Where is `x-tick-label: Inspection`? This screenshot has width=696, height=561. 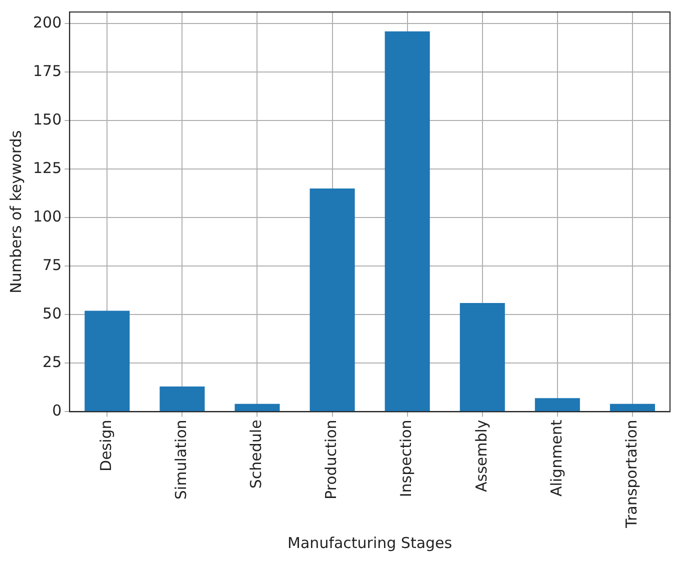
x-tick-label: Inspection is located at coordinates (406, 459).